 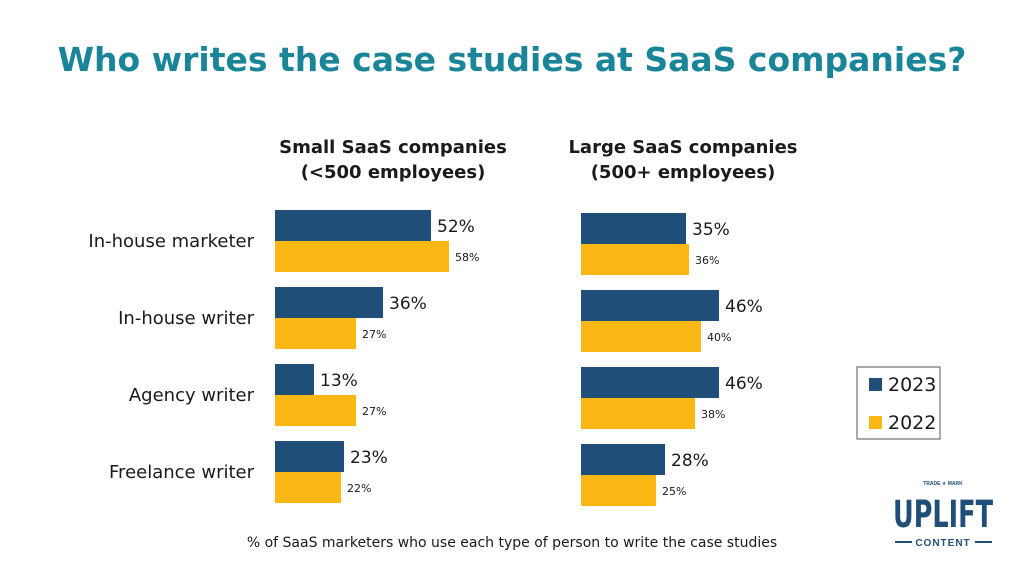 I want to click on legend-label-2022: 2022, so click(x=912, y=423).